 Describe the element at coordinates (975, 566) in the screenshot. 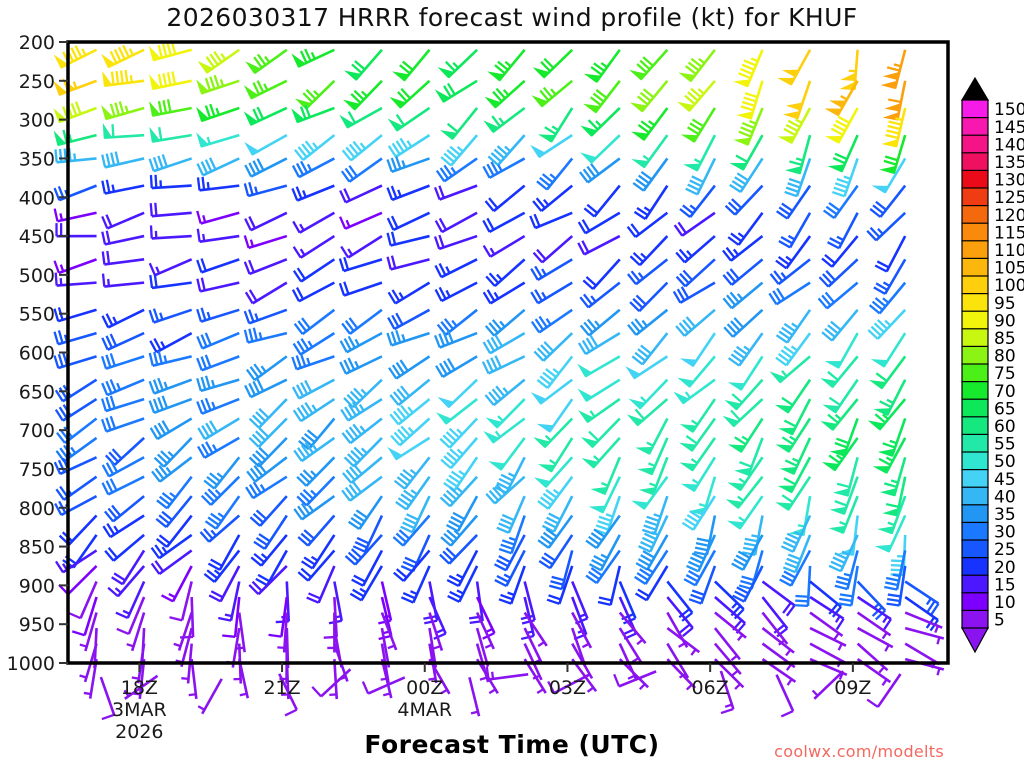

I see `colorbar-cell` at that location.